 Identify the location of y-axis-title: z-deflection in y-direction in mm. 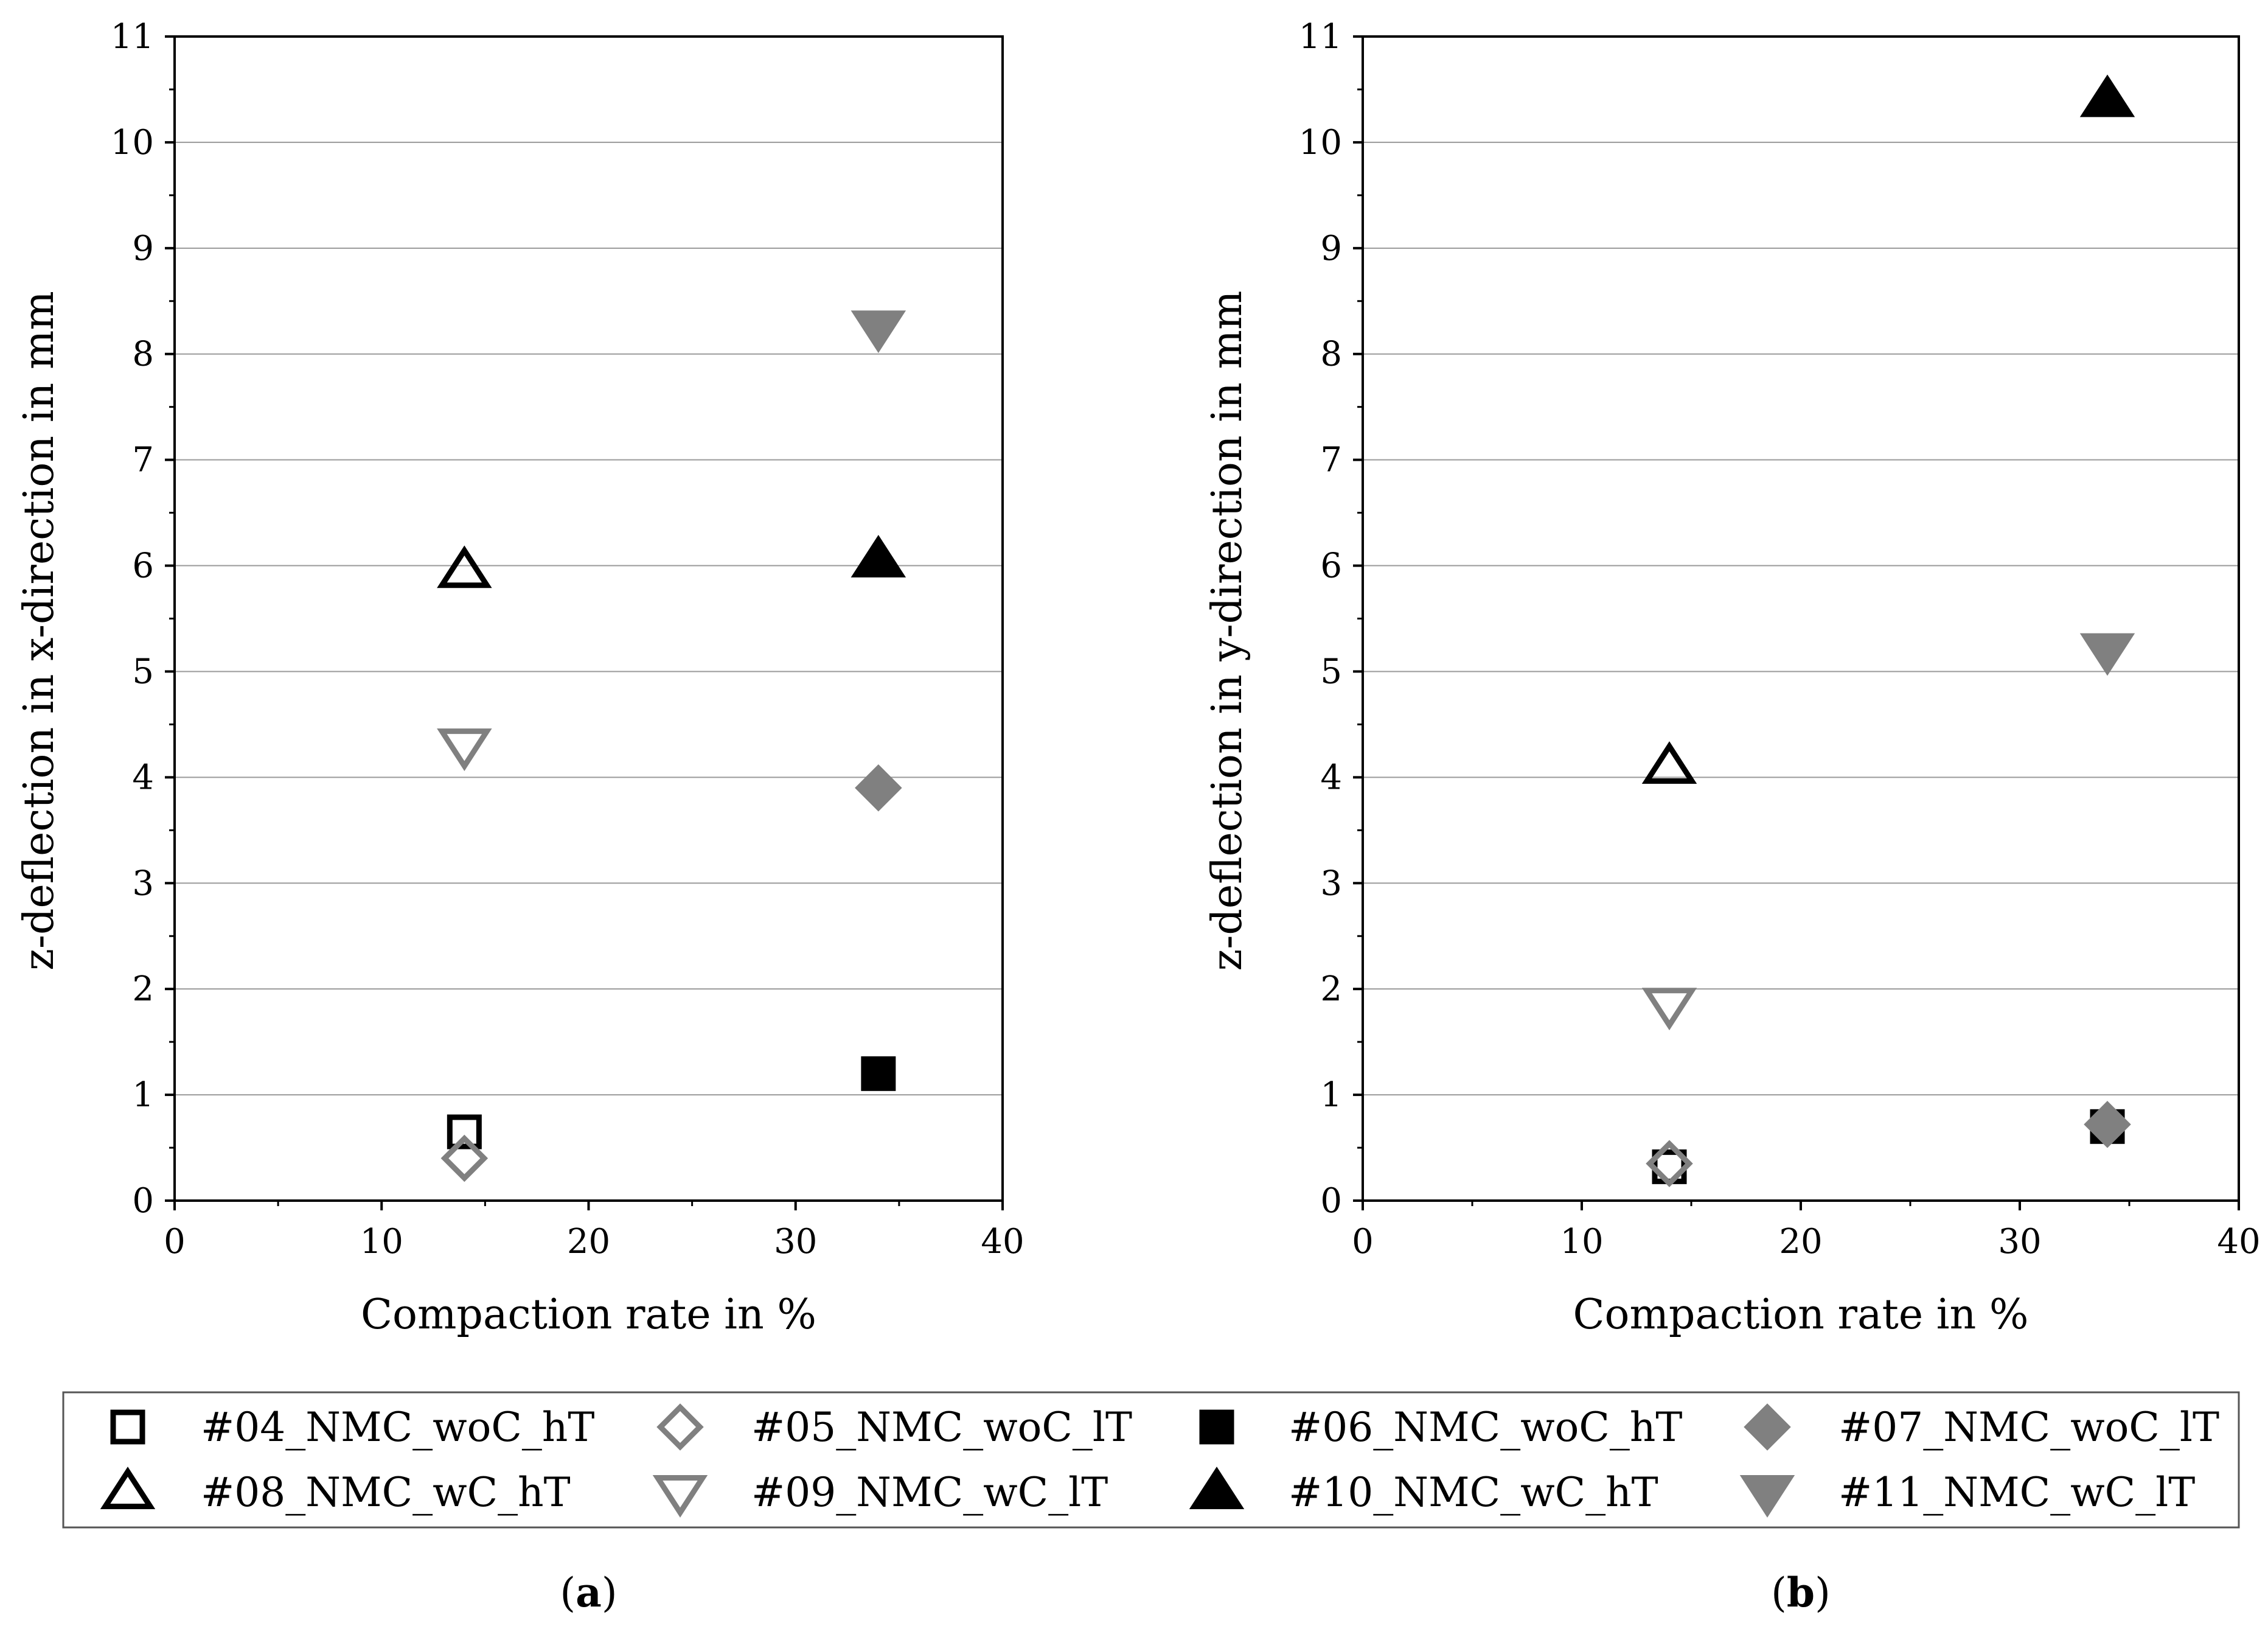
(1227, 631).